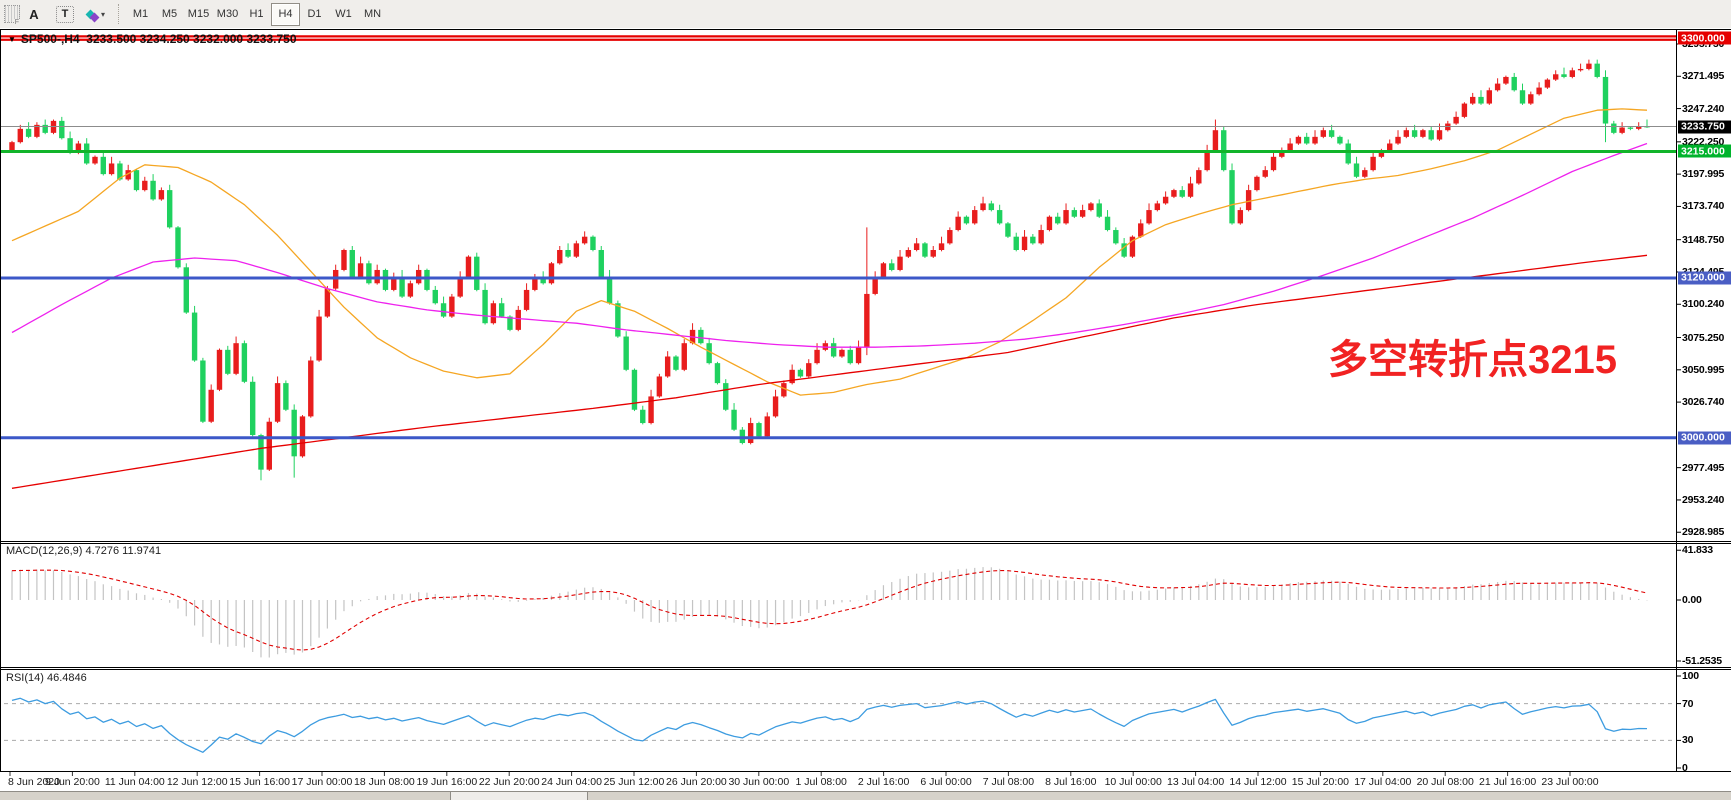 Image resolution: width=1731 pixels, height=800 pixels. I want to click on date-tick-label: 1 Jul 08:00, so click(821, 782).